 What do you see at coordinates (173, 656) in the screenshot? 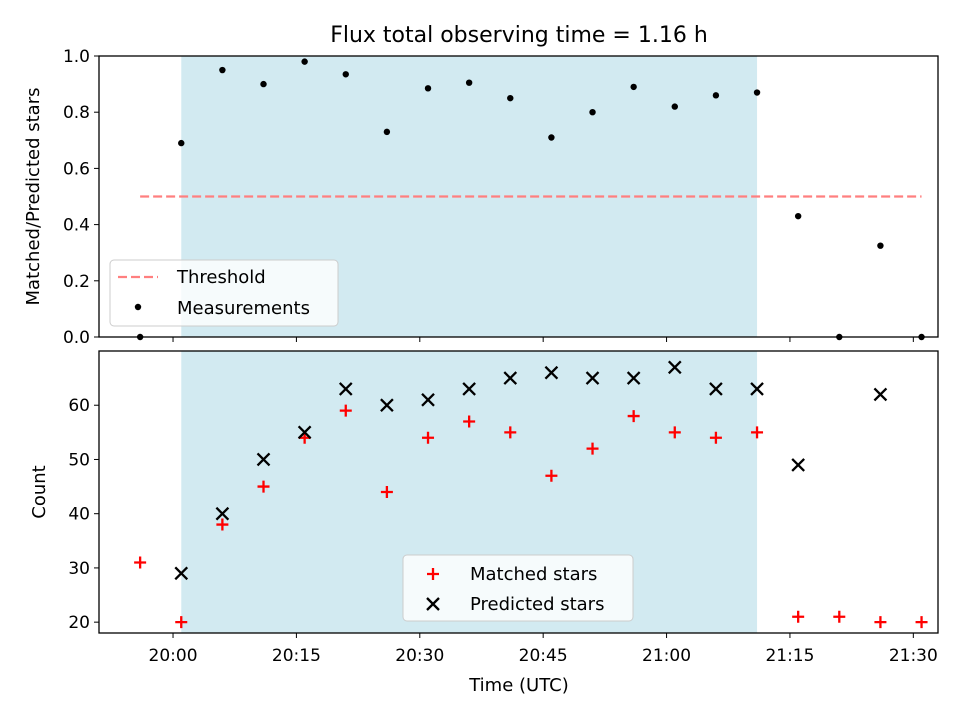
I see `x-tick-label: 20:00` at bounding box center [173, 656].